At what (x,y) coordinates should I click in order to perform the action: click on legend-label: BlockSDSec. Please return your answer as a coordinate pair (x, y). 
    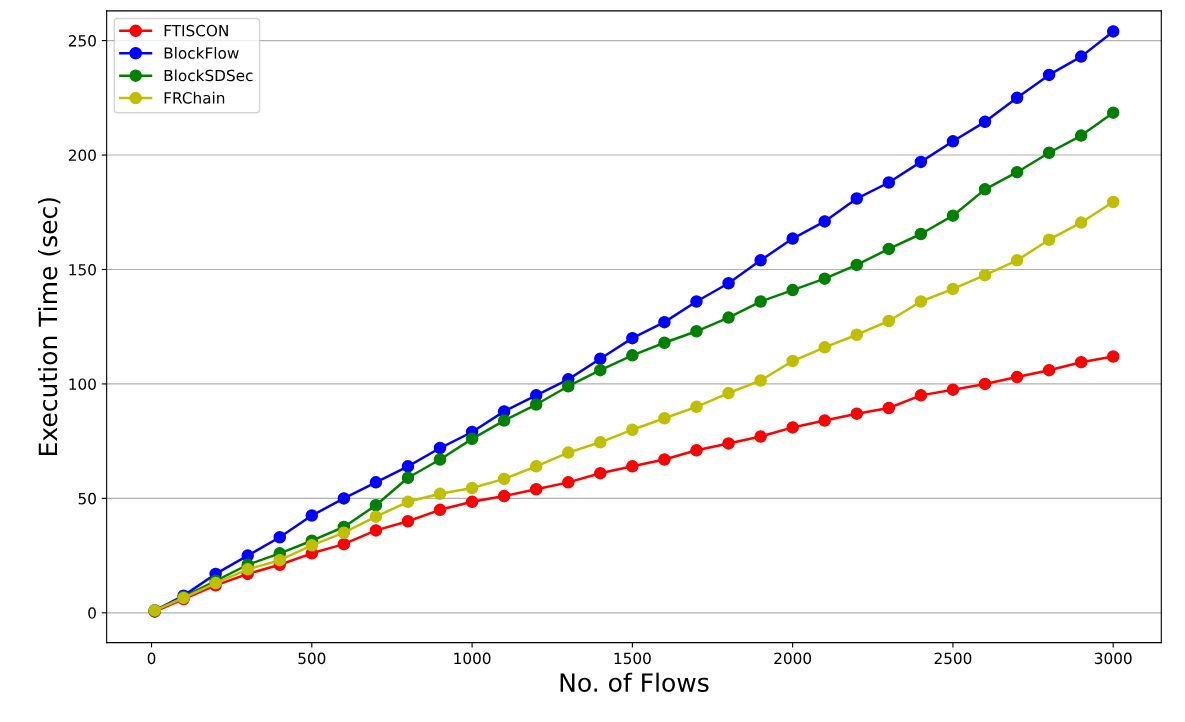
    Looking at the image, I should click on (208, 75).